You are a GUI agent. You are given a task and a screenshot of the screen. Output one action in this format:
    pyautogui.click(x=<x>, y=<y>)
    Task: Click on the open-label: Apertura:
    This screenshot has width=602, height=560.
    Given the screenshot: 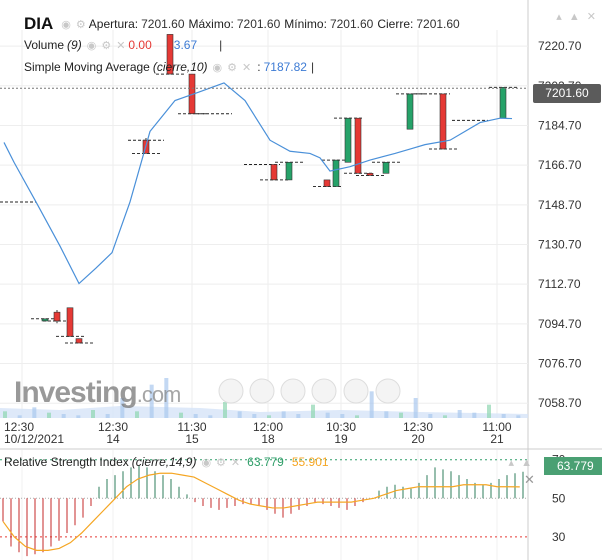 What is the action you would take?
    pyautogui.click(x=113, y=24)
    